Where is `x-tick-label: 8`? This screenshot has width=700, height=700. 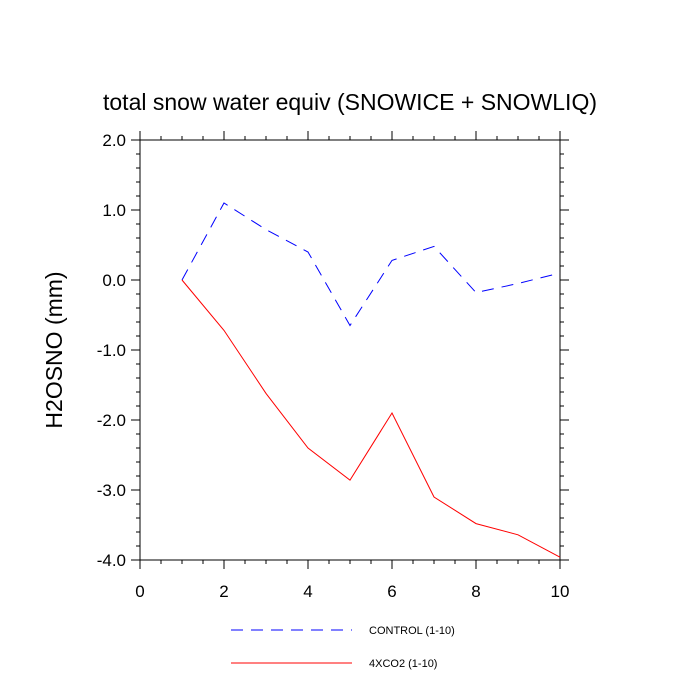
x-tick-label: 8 is located at coordinates (475, 591).